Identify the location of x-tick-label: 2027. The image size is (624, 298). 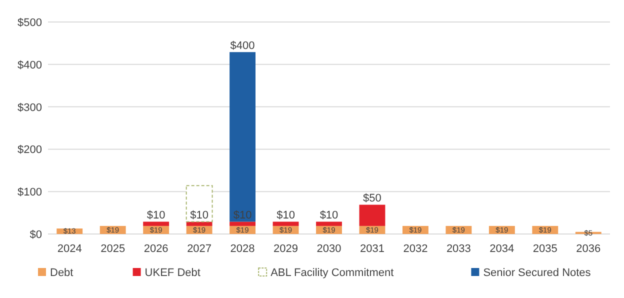
(199, 249).